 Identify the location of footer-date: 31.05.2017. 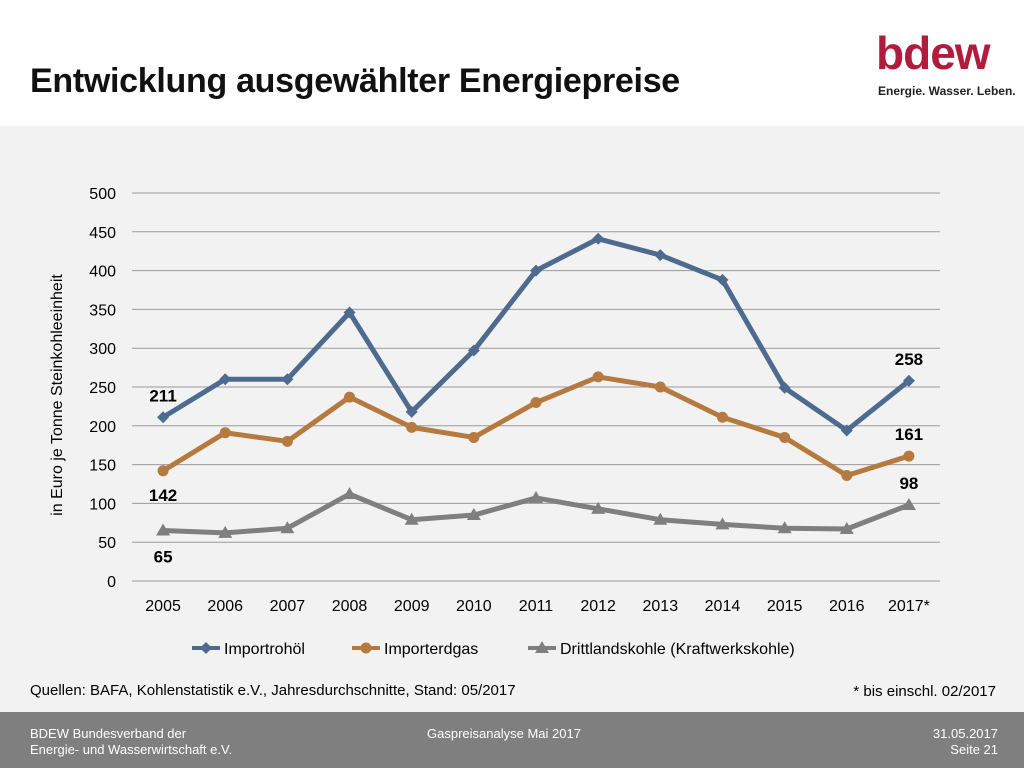
(965, 733).